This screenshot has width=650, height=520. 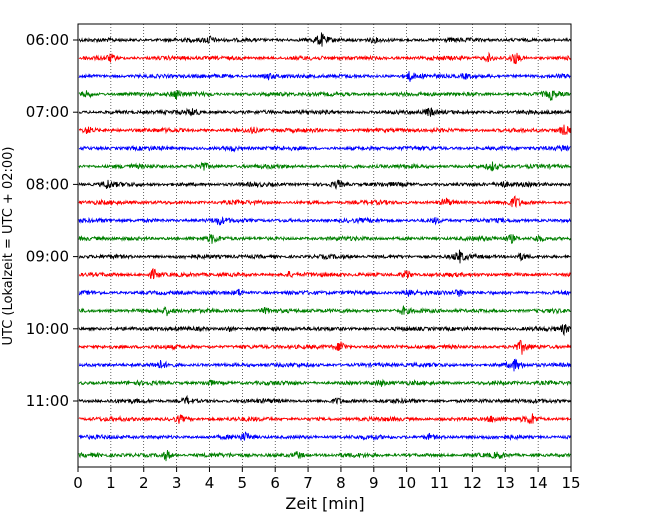 I want to click on x-tick-label: 7, so click(x=308, y=483).